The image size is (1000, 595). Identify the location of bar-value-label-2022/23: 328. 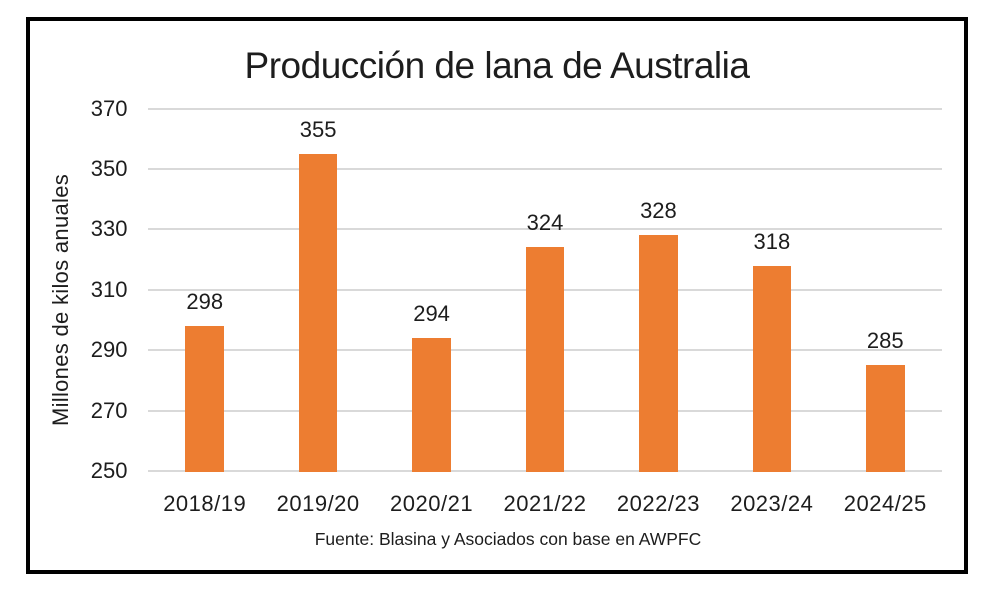
(658, 211).